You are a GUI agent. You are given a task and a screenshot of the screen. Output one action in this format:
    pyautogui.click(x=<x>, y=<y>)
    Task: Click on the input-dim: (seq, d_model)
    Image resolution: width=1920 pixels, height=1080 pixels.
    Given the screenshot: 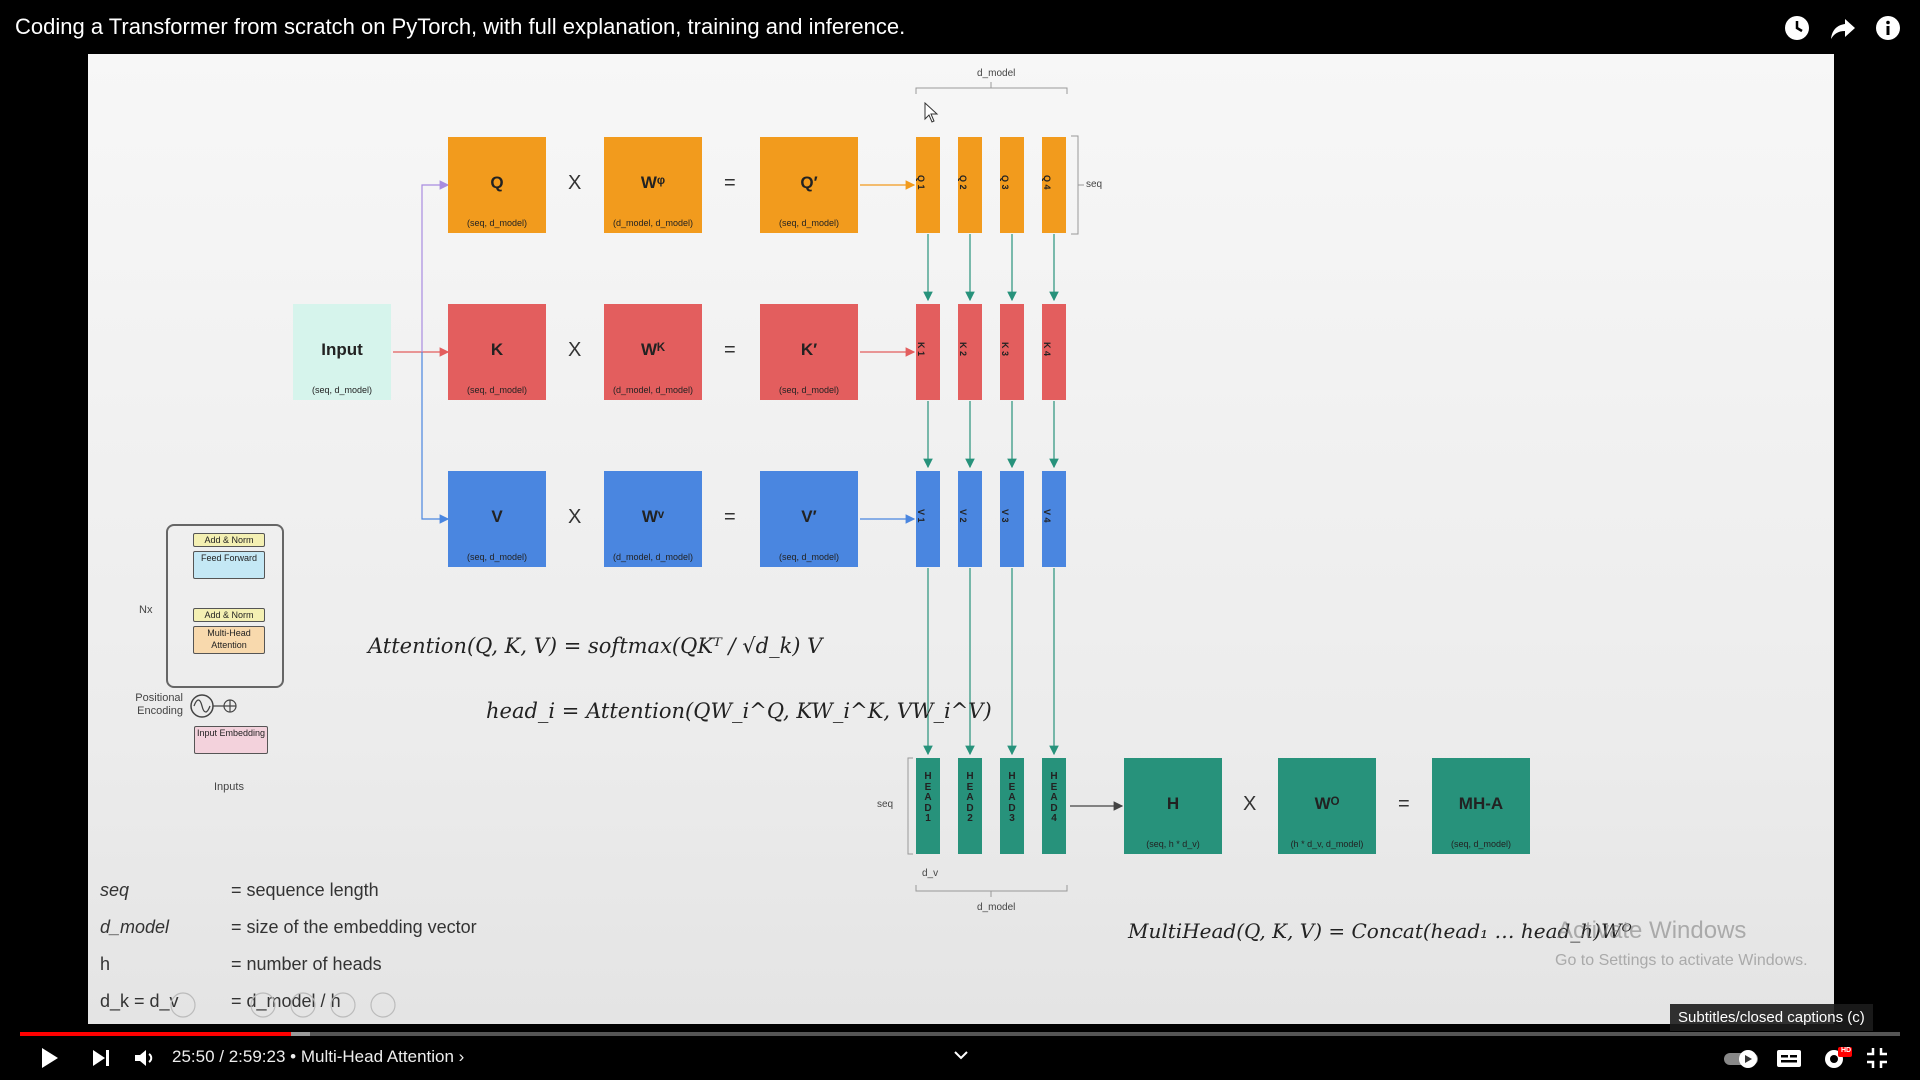 What is the action you would take?
    pyautogui.click(x=342, y=390)
    